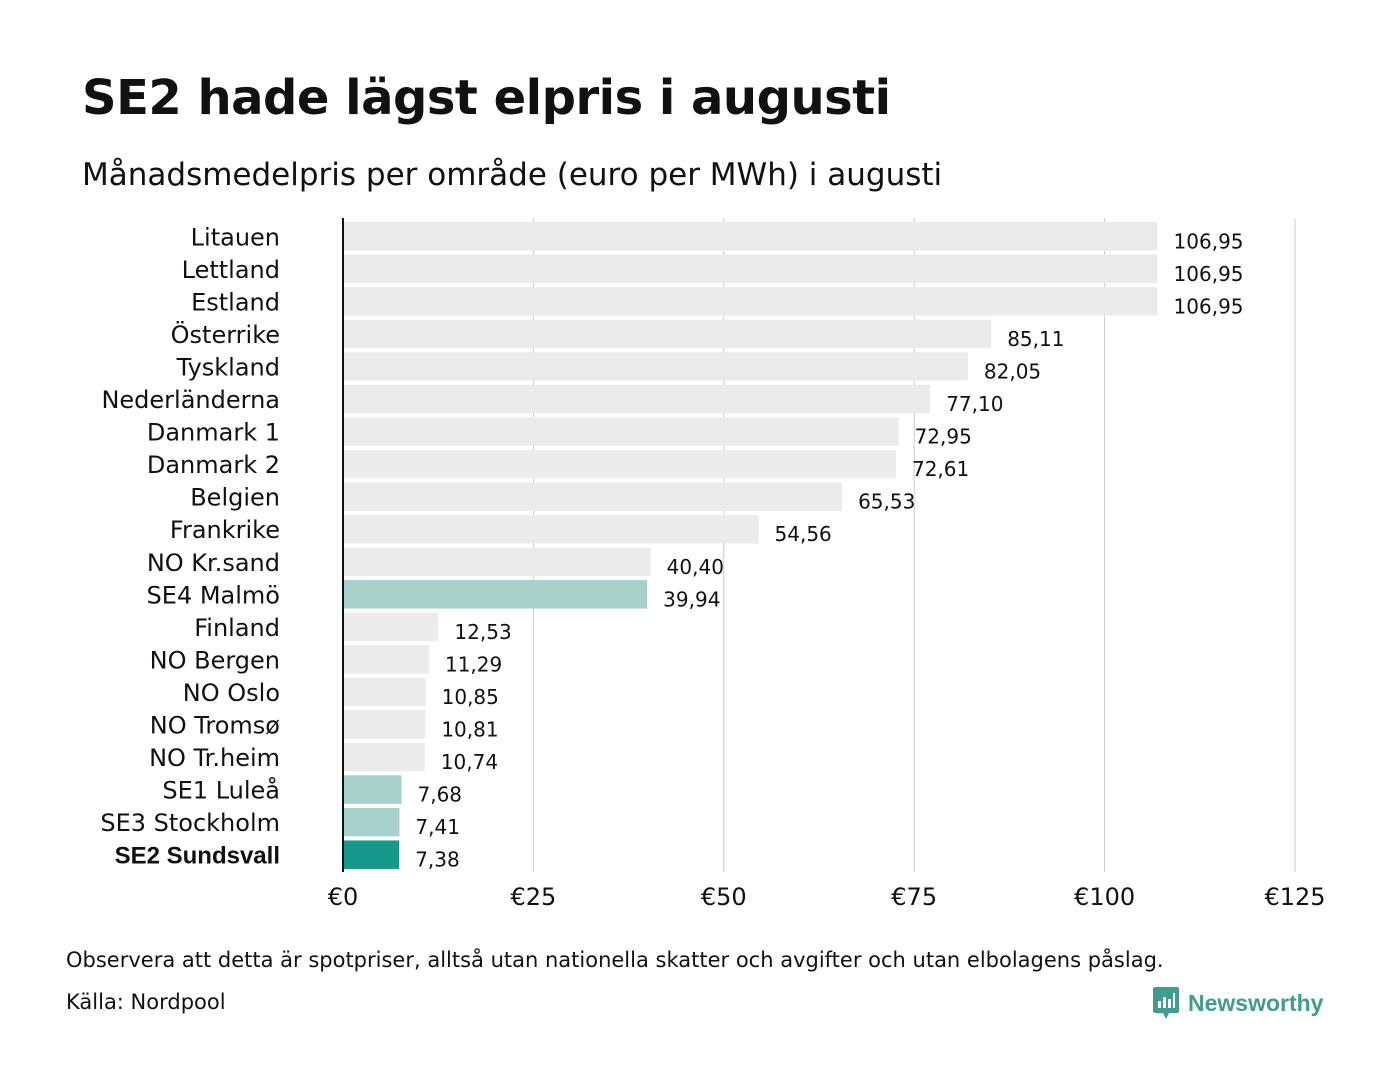  I want to click on value-label: 7,41, so click(437, 827).